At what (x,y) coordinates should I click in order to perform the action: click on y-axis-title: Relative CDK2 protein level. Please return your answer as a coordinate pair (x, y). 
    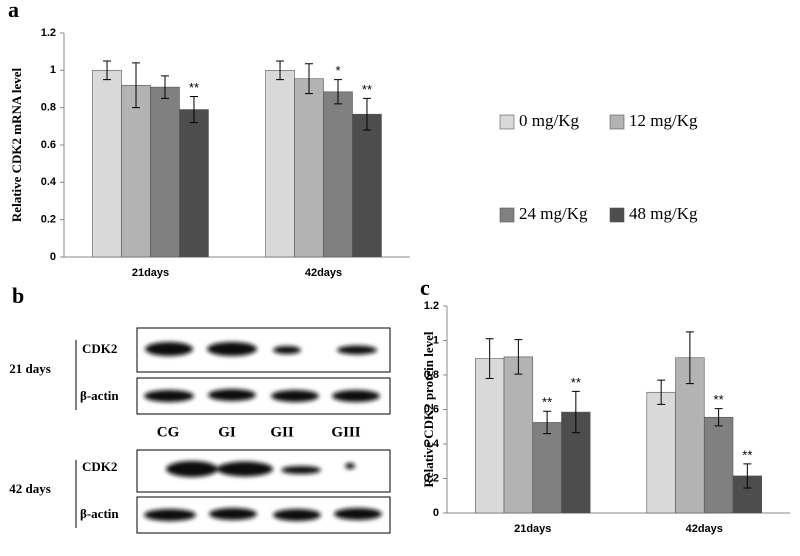
    Looking at the image, I should click on (428, 409).